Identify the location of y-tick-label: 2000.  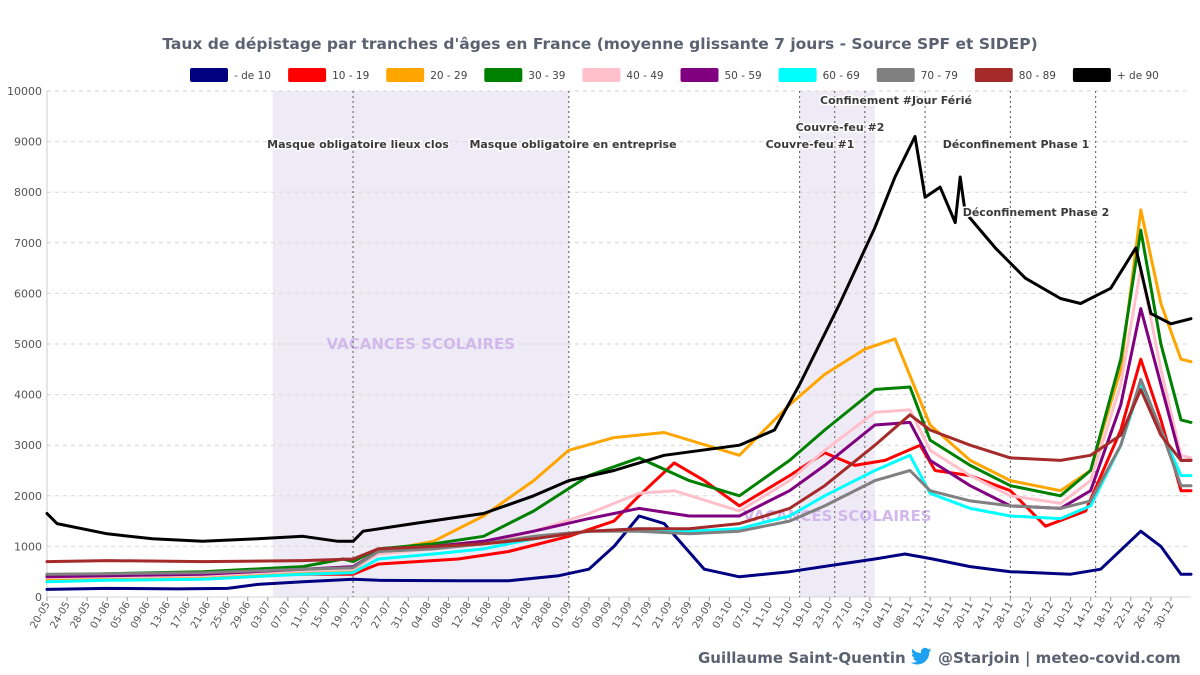
(28, 496).